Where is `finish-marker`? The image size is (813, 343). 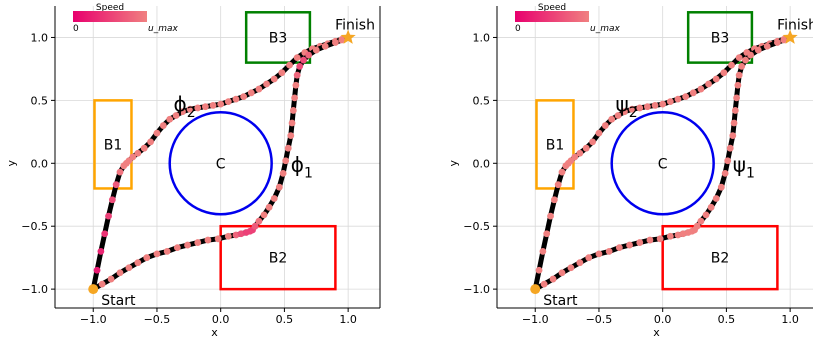
finish-marker is located at coordinates (790, 36).